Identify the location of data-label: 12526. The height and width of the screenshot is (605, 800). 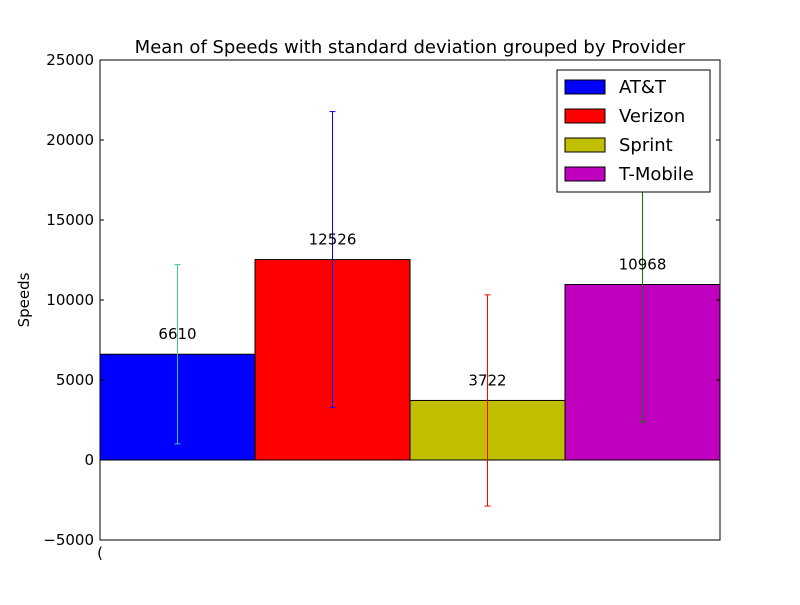
(333, 240).